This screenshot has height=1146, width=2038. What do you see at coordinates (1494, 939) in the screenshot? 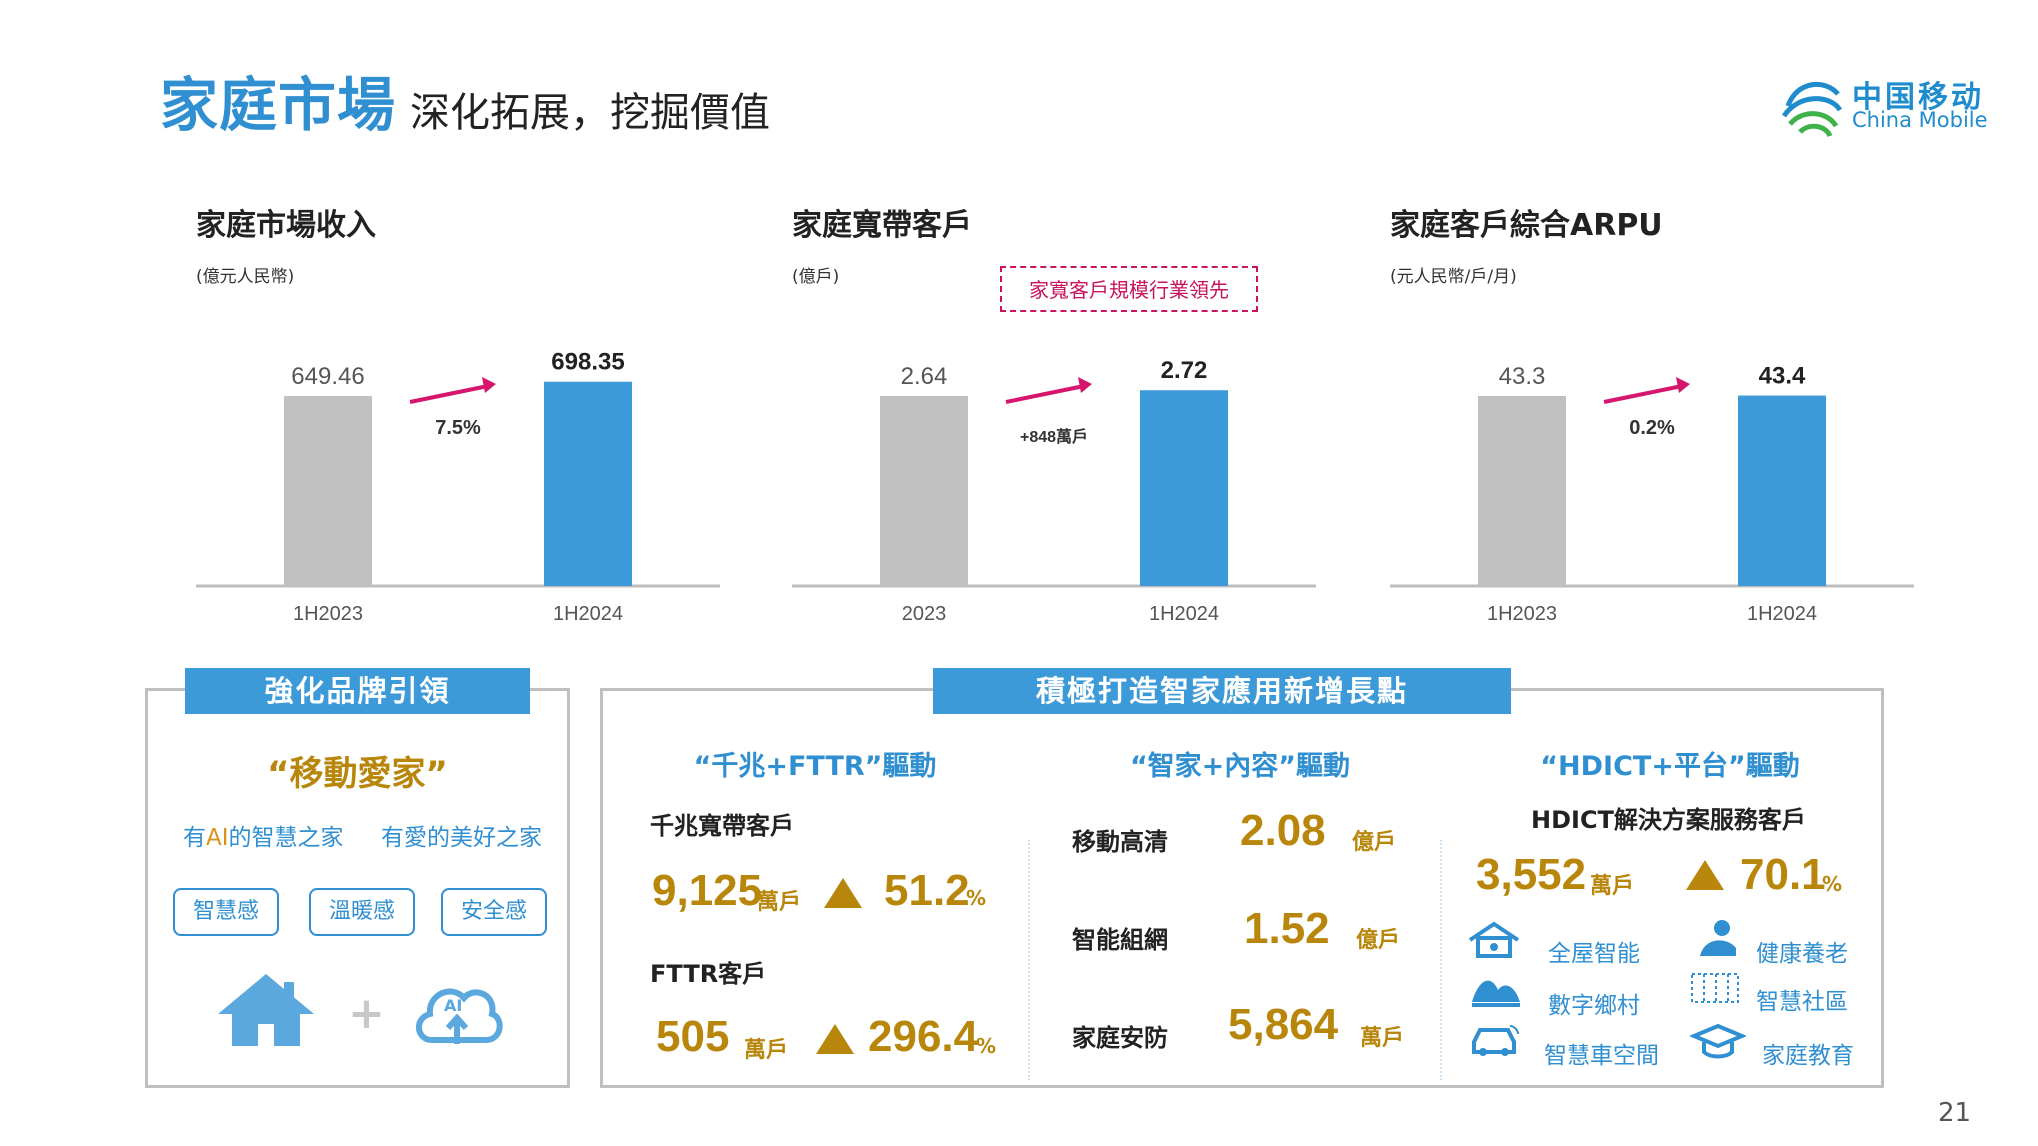
I see `smart-home-icon` at bounding box center [1494, 939].